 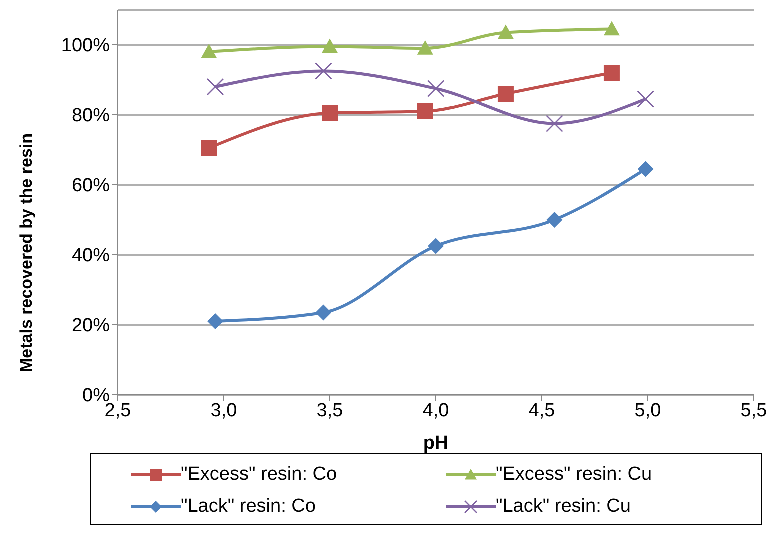 I want to click on x-tick-label: 4,5, so click(x=542, y=411).